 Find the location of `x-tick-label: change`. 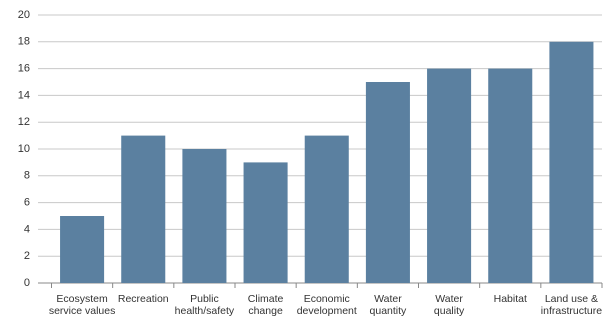

x-tick-label: change is located at coordinates (265, 311).